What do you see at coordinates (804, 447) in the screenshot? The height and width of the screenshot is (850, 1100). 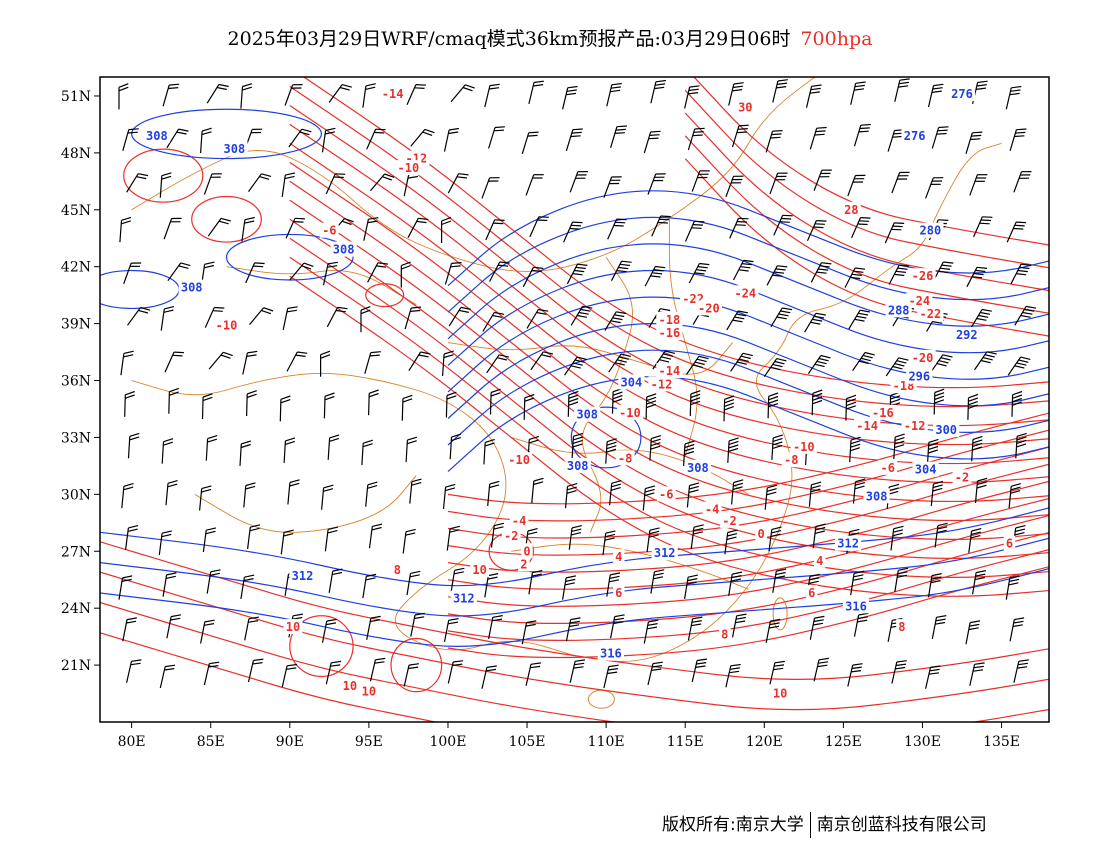 I see `contour-label: -10` at bounding box center [804, 447].